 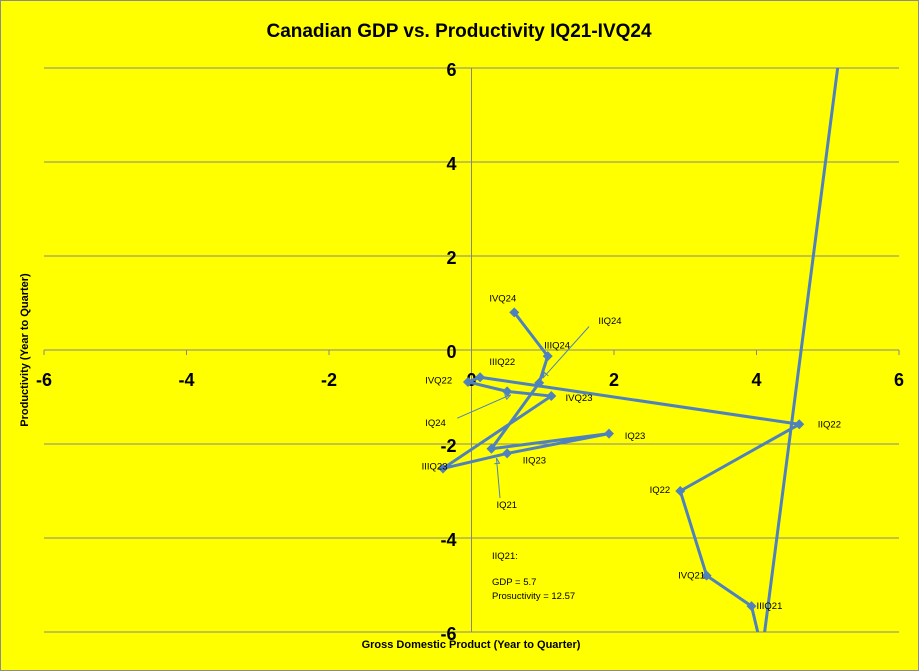 What do you see at coordinates (770, 606) in the screenshot?
I see `point-label: IIIQ21` at bounding box center [770, 606].